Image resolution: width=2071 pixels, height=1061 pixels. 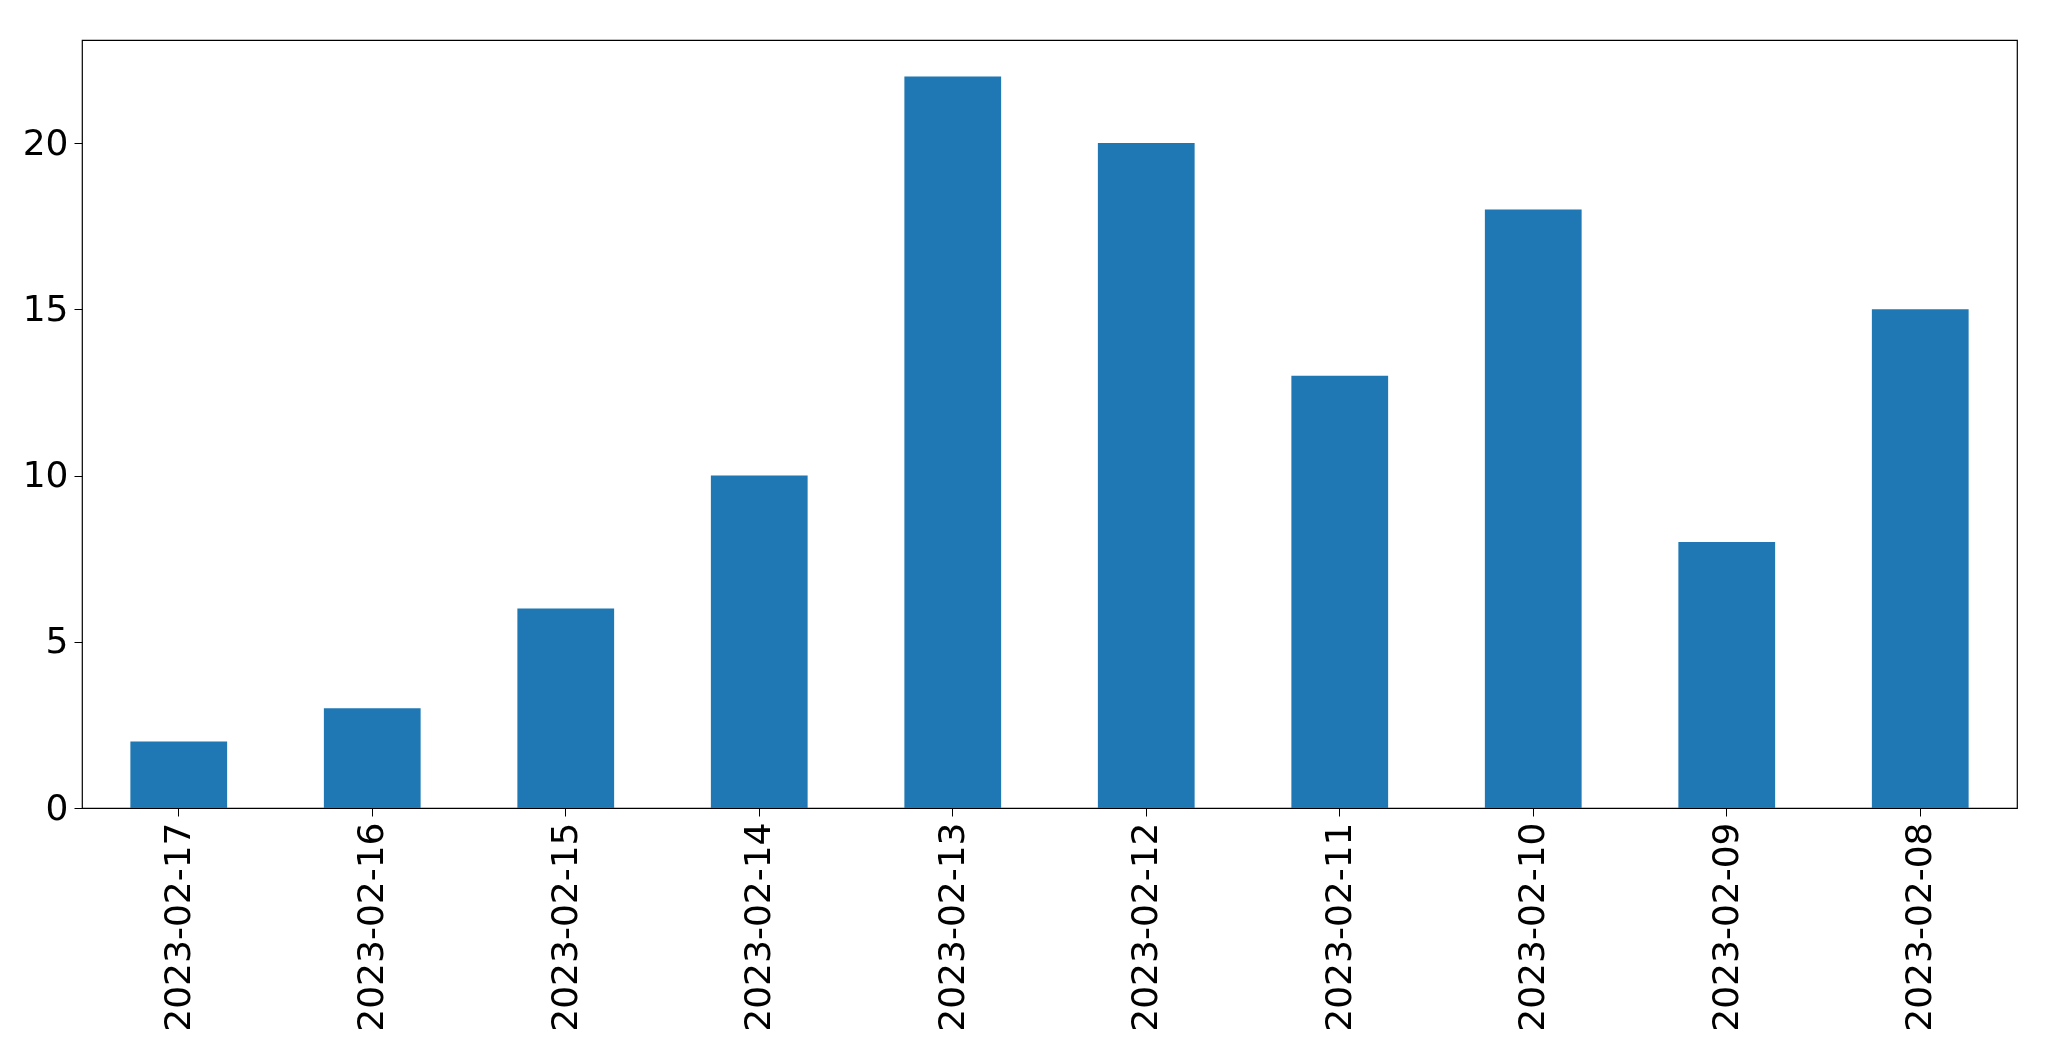 I want to click on x-tick-label: 2023-02-09, so click(x=1725, y=927).